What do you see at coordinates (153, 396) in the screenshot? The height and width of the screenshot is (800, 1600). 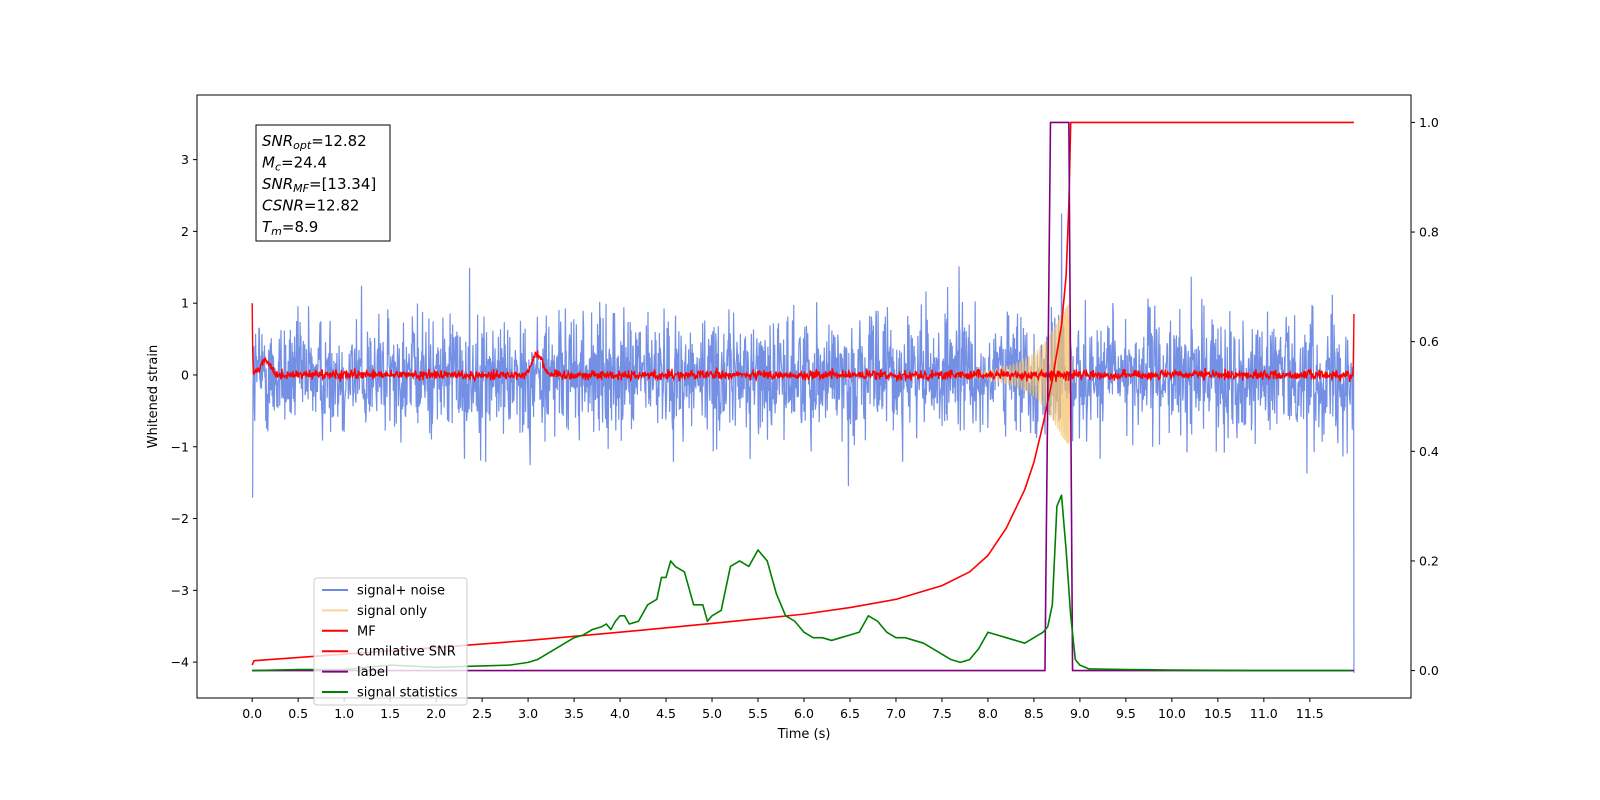 I see `y-axis-title: Whitened strain` at bounding box center [153, 396].